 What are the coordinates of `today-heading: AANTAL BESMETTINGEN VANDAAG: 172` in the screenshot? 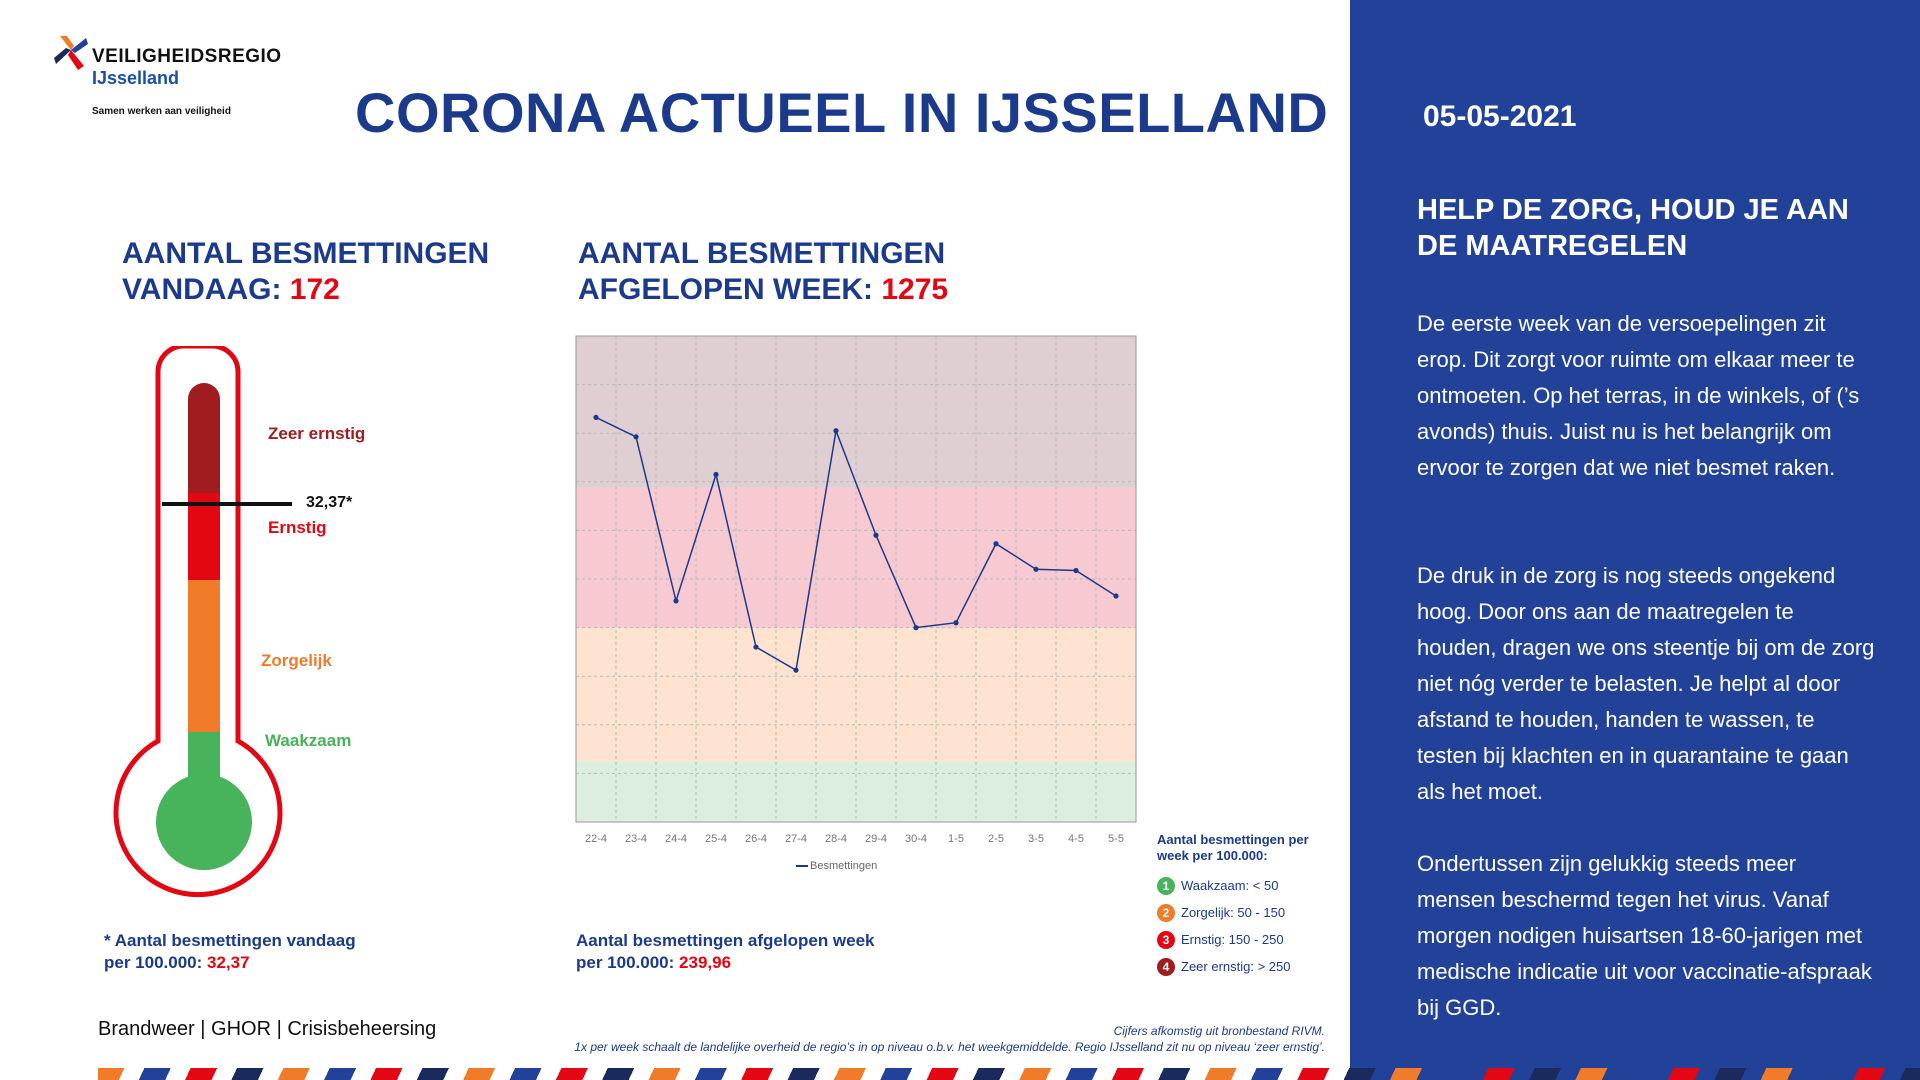 It's located at (305, 272).